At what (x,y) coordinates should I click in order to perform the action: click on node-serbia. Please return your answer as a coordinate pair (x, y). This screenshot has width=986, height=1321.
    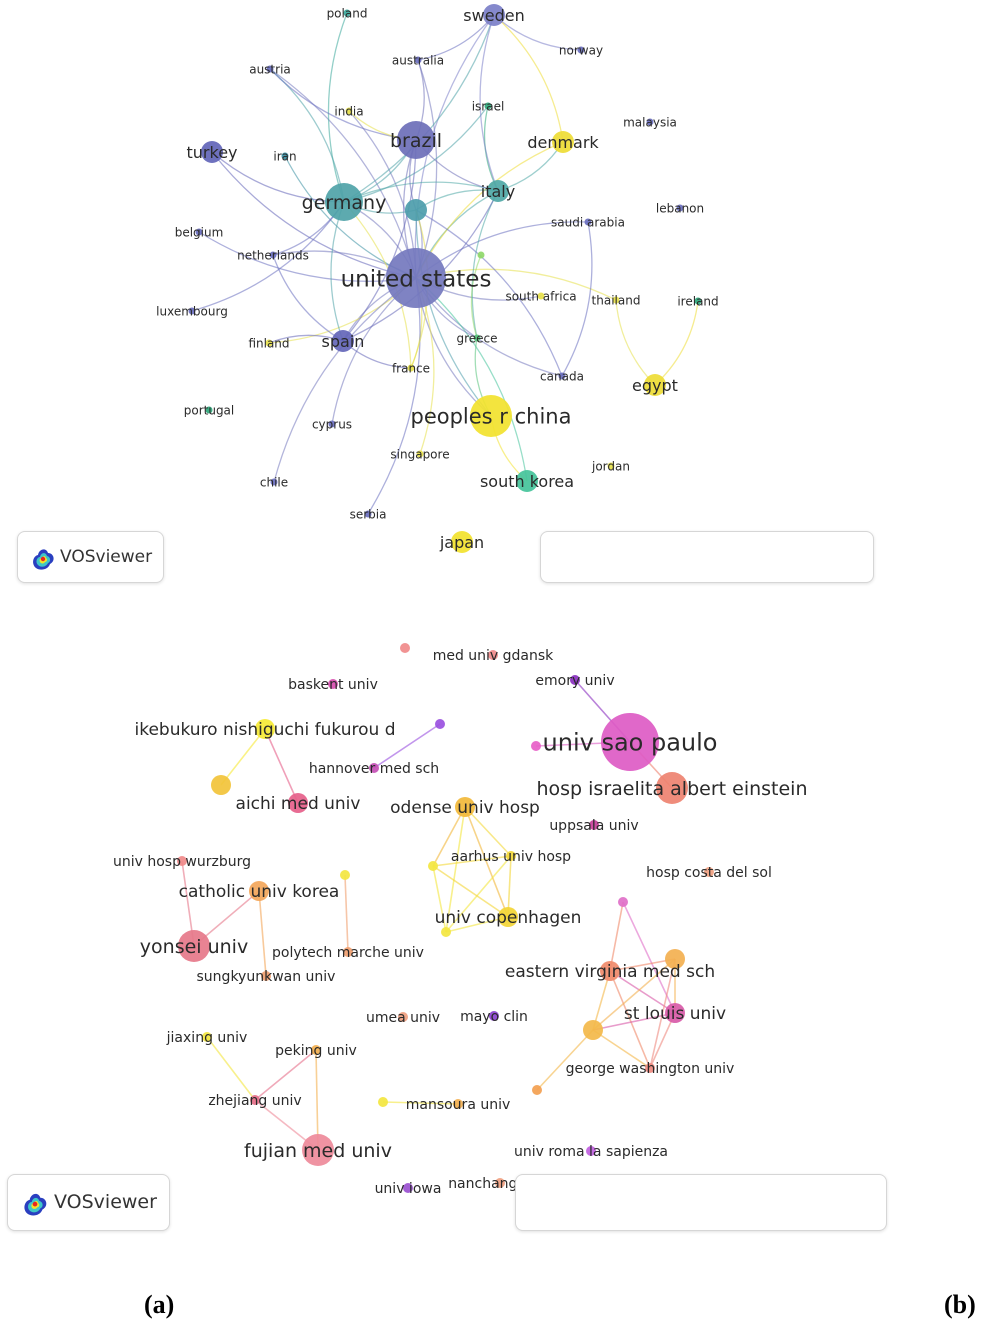
    Looking at the image, I should click on (368, 514).